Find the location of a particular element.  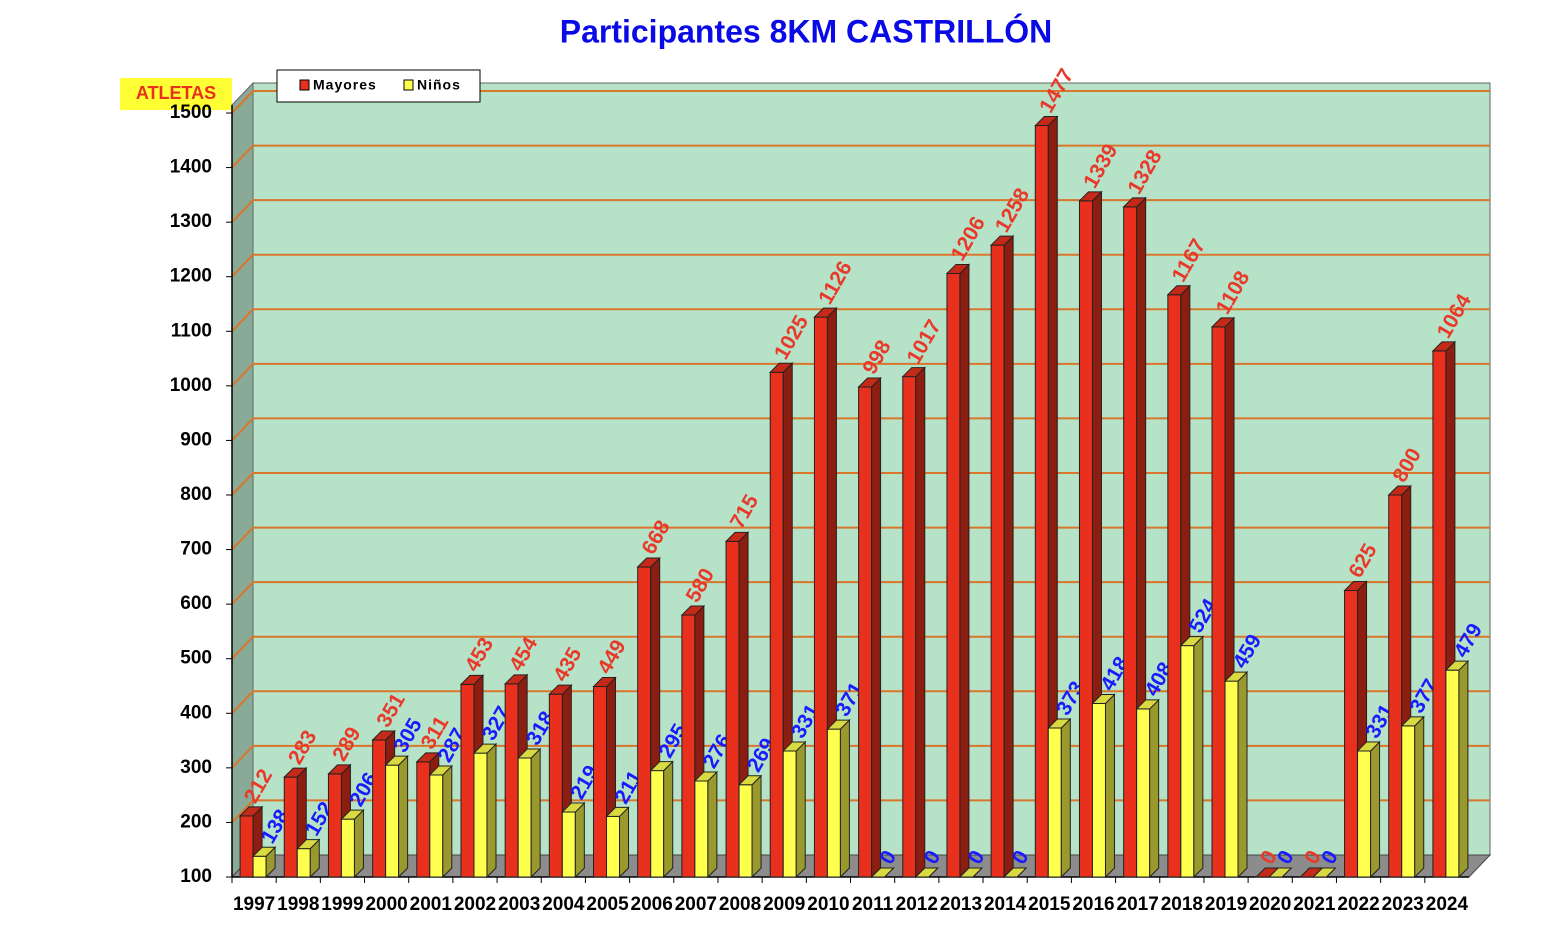

y-tick-label: 800 is located at coordinates (196, 494).